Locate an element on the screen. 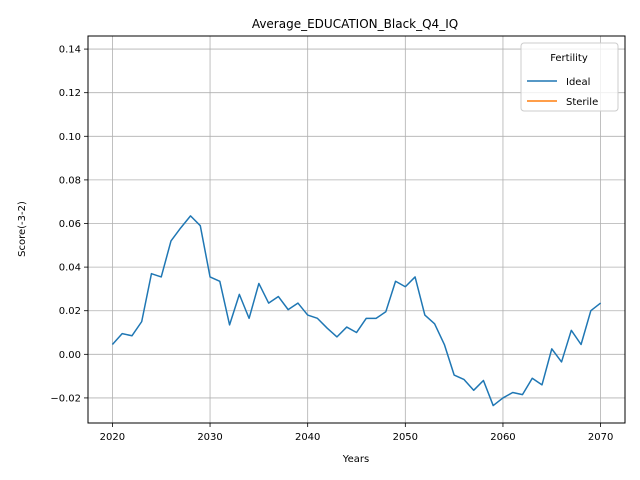  x-tick-label: 2050 is located at coordinates (405, 437).